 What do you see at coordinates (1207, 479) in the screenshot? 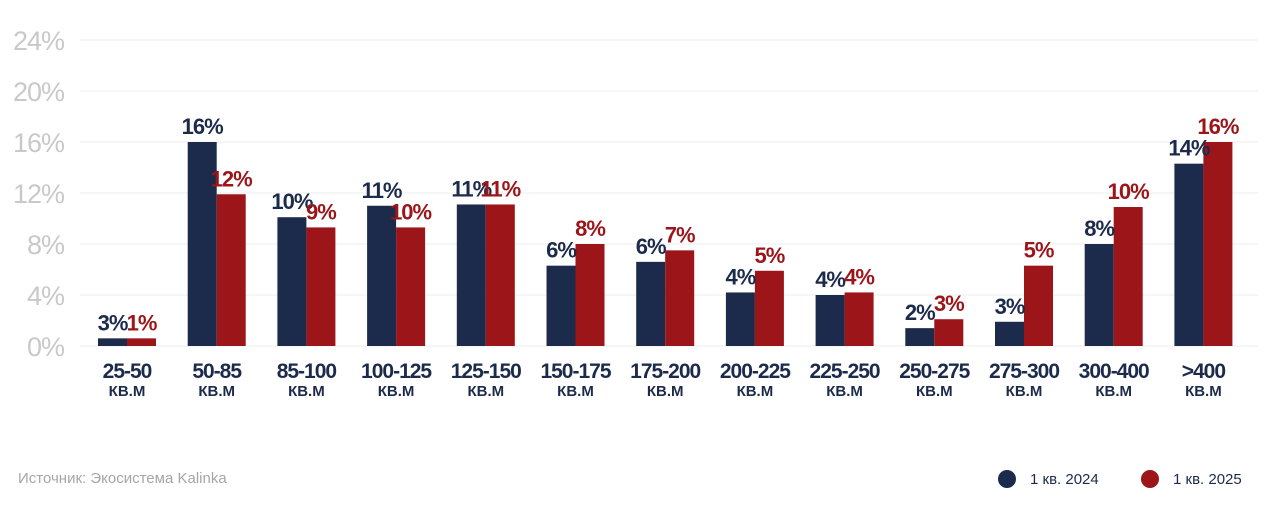
I see `legend-label-2025: 1 кв. 2025` at bounding box center [1207, 479].